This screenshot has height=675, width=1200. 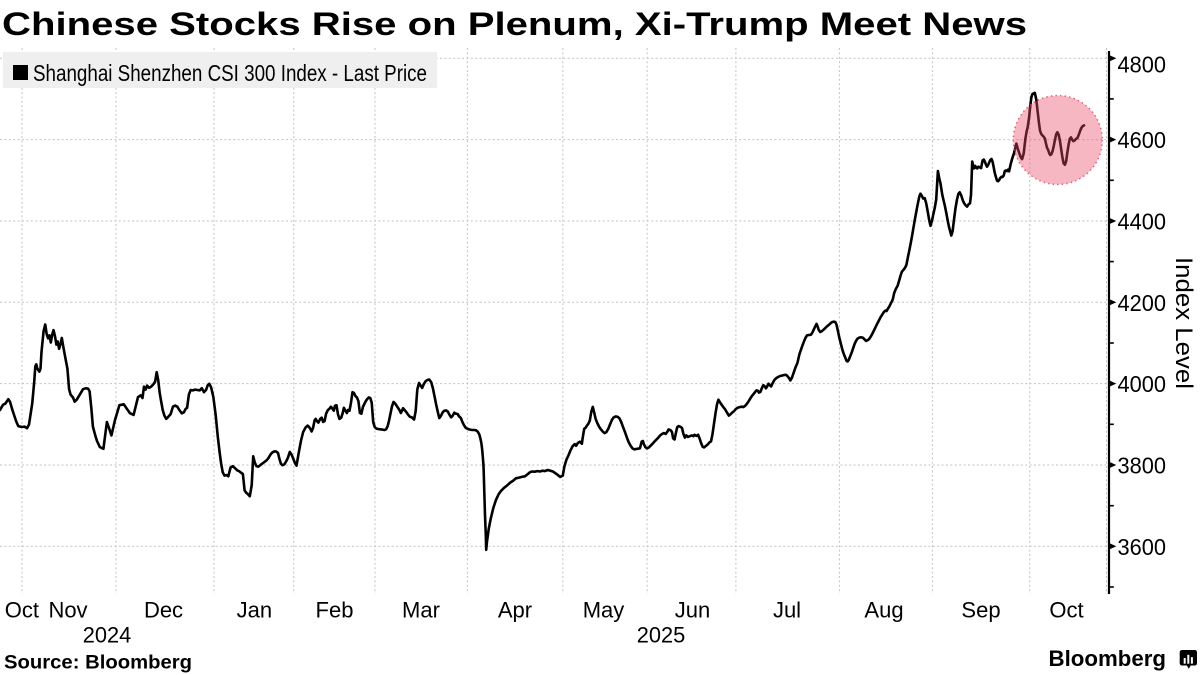 I want to click on svg-text: Source: Bloomberg, so click(x=98, y=663).